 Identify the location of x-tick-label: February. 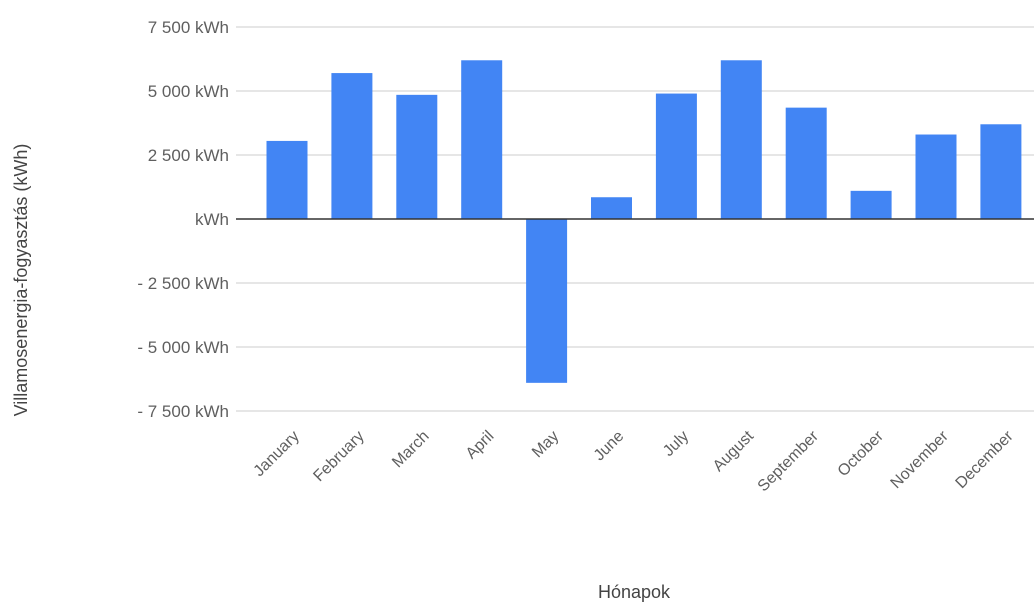
(338, 456).